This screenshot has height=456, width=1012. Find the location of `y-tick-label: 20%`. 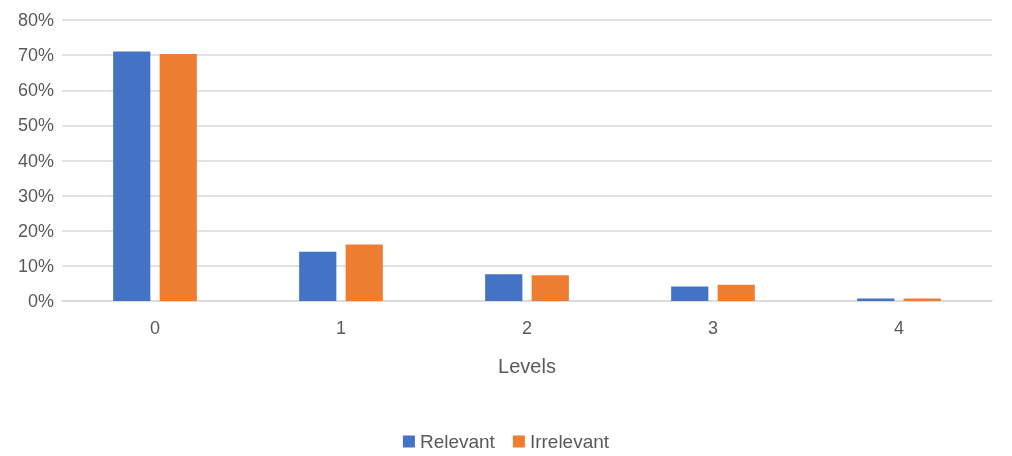

y-tick-label: 20% is located at coordinates (35, 230).